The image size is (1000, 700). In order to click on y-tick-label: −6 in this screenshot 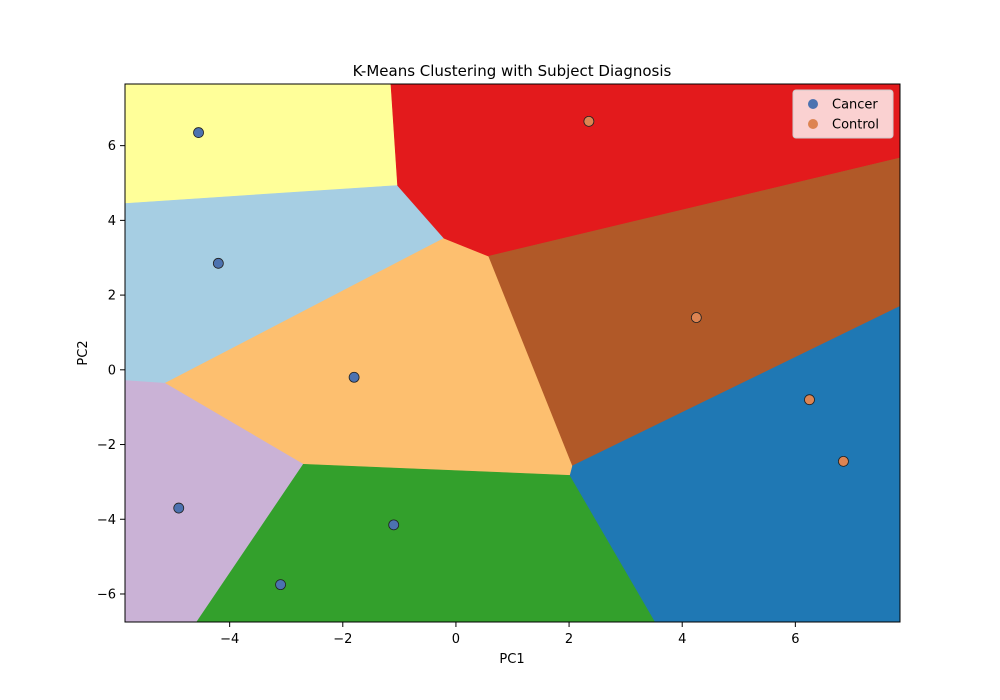, I will do `click(106, 594)`.